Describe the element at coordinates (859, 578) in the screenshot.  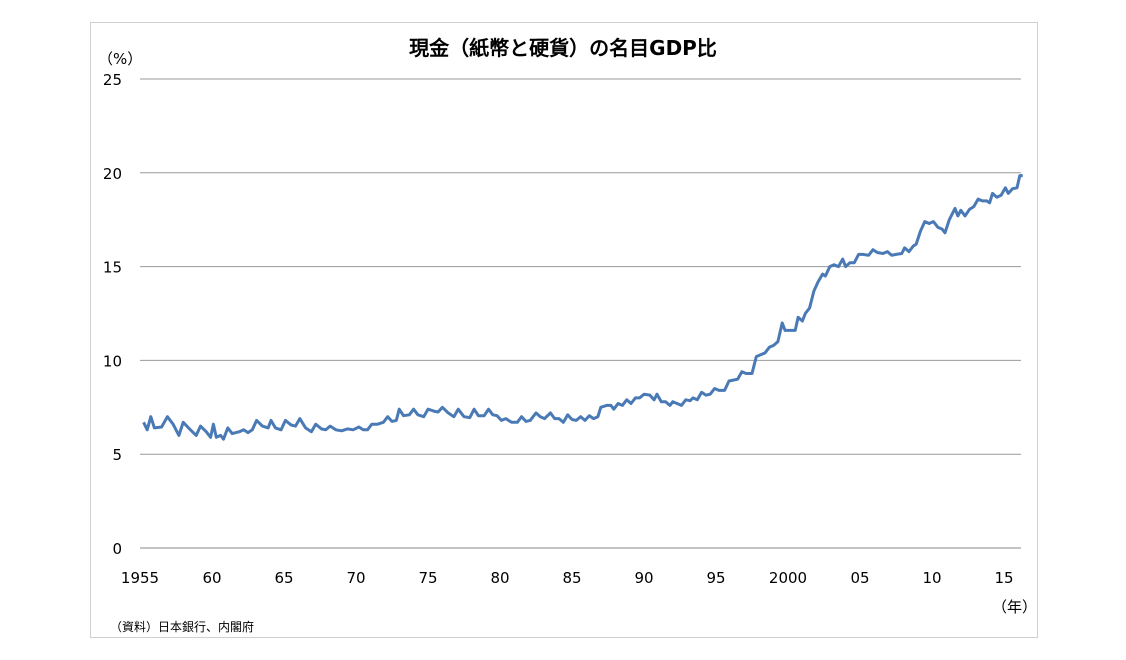
I see `x-tick-label: 05` at that location.